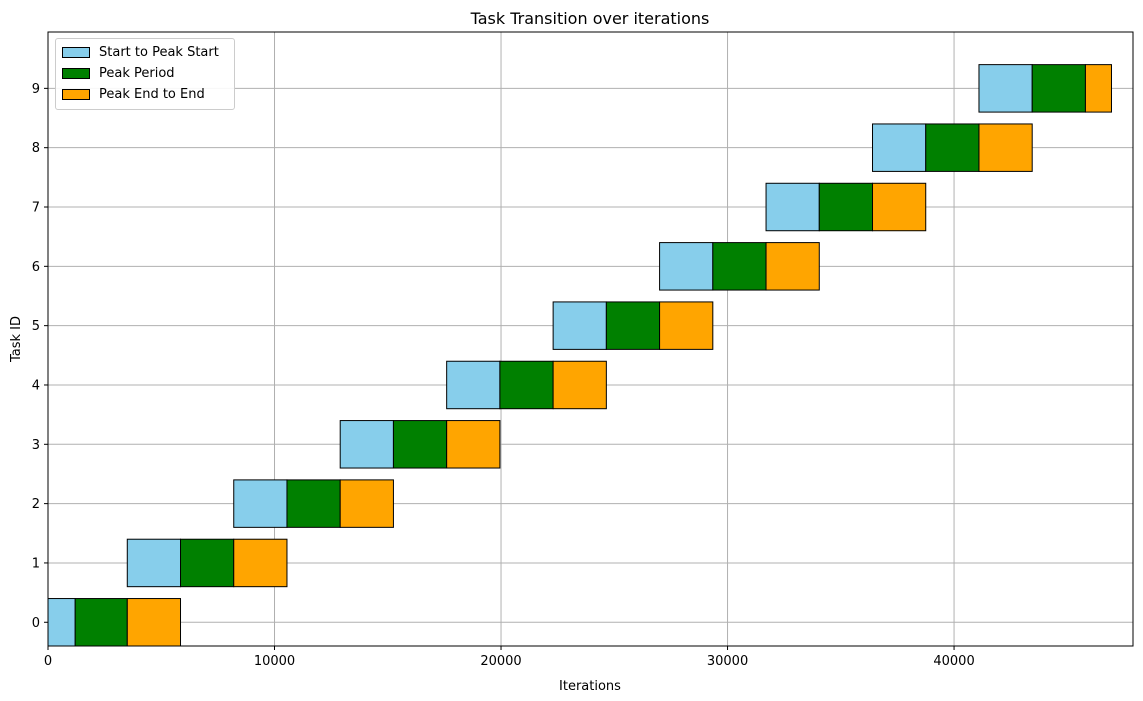 The height and width of the screenshot is (701, 1143). Describe the element at coordinates (590, 18) in the screenshot. I see `chart-title: Task Transition over iterations` at that location.